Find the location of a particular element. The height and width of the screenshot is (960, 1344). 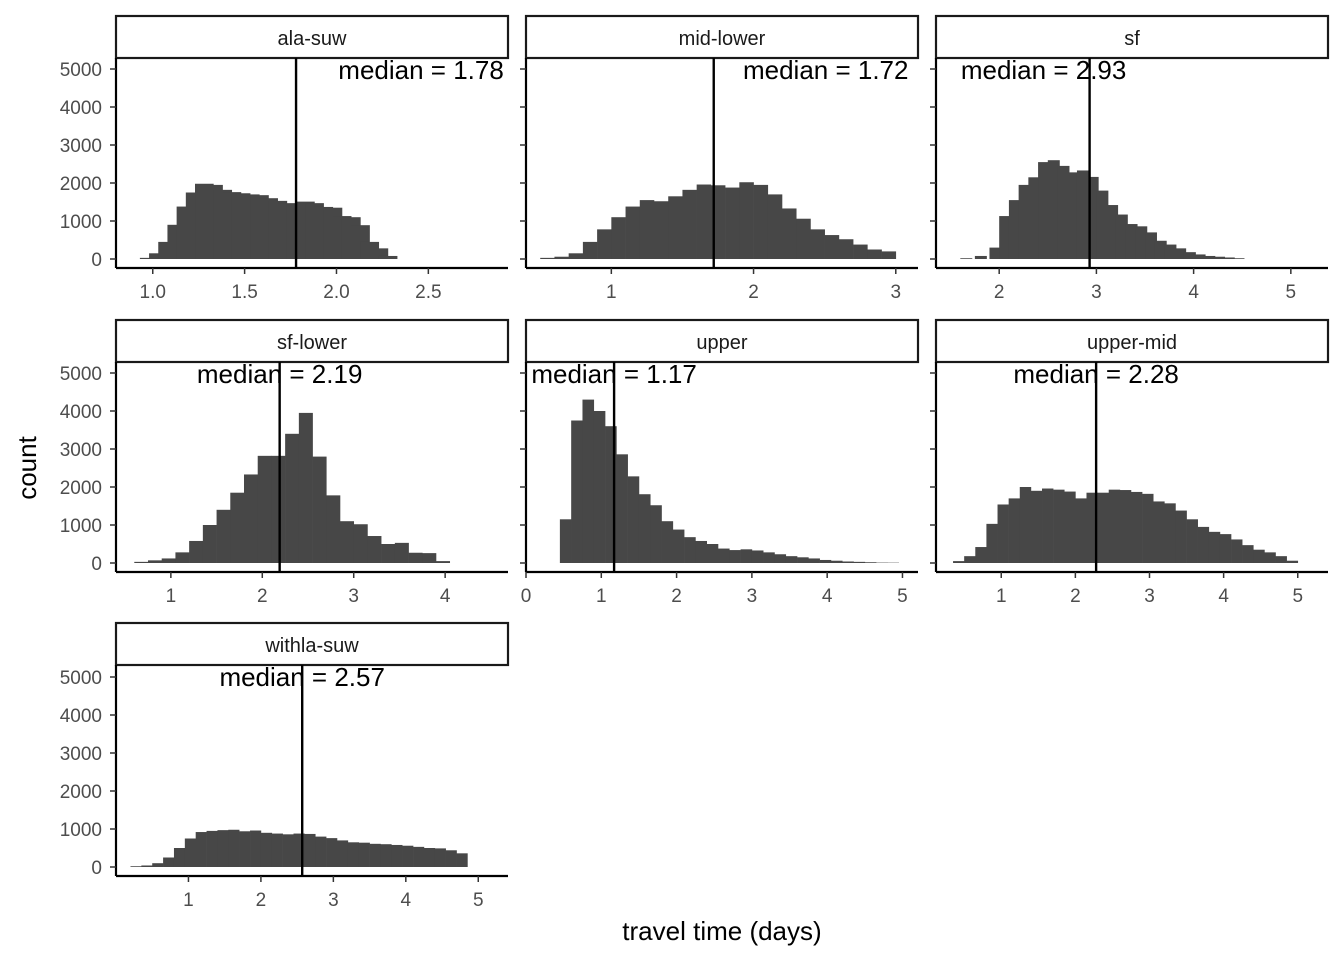

y-tick-label: 4000 is located at coordinates (81, 108).